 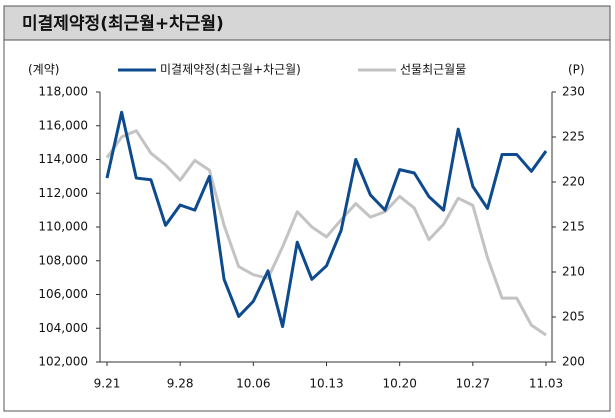 What do you see at coordinates (230, 69) in the screenshot?
I see `legend-label: 미결제약정(최근월+차근월)` at bounding box center [230, 69].